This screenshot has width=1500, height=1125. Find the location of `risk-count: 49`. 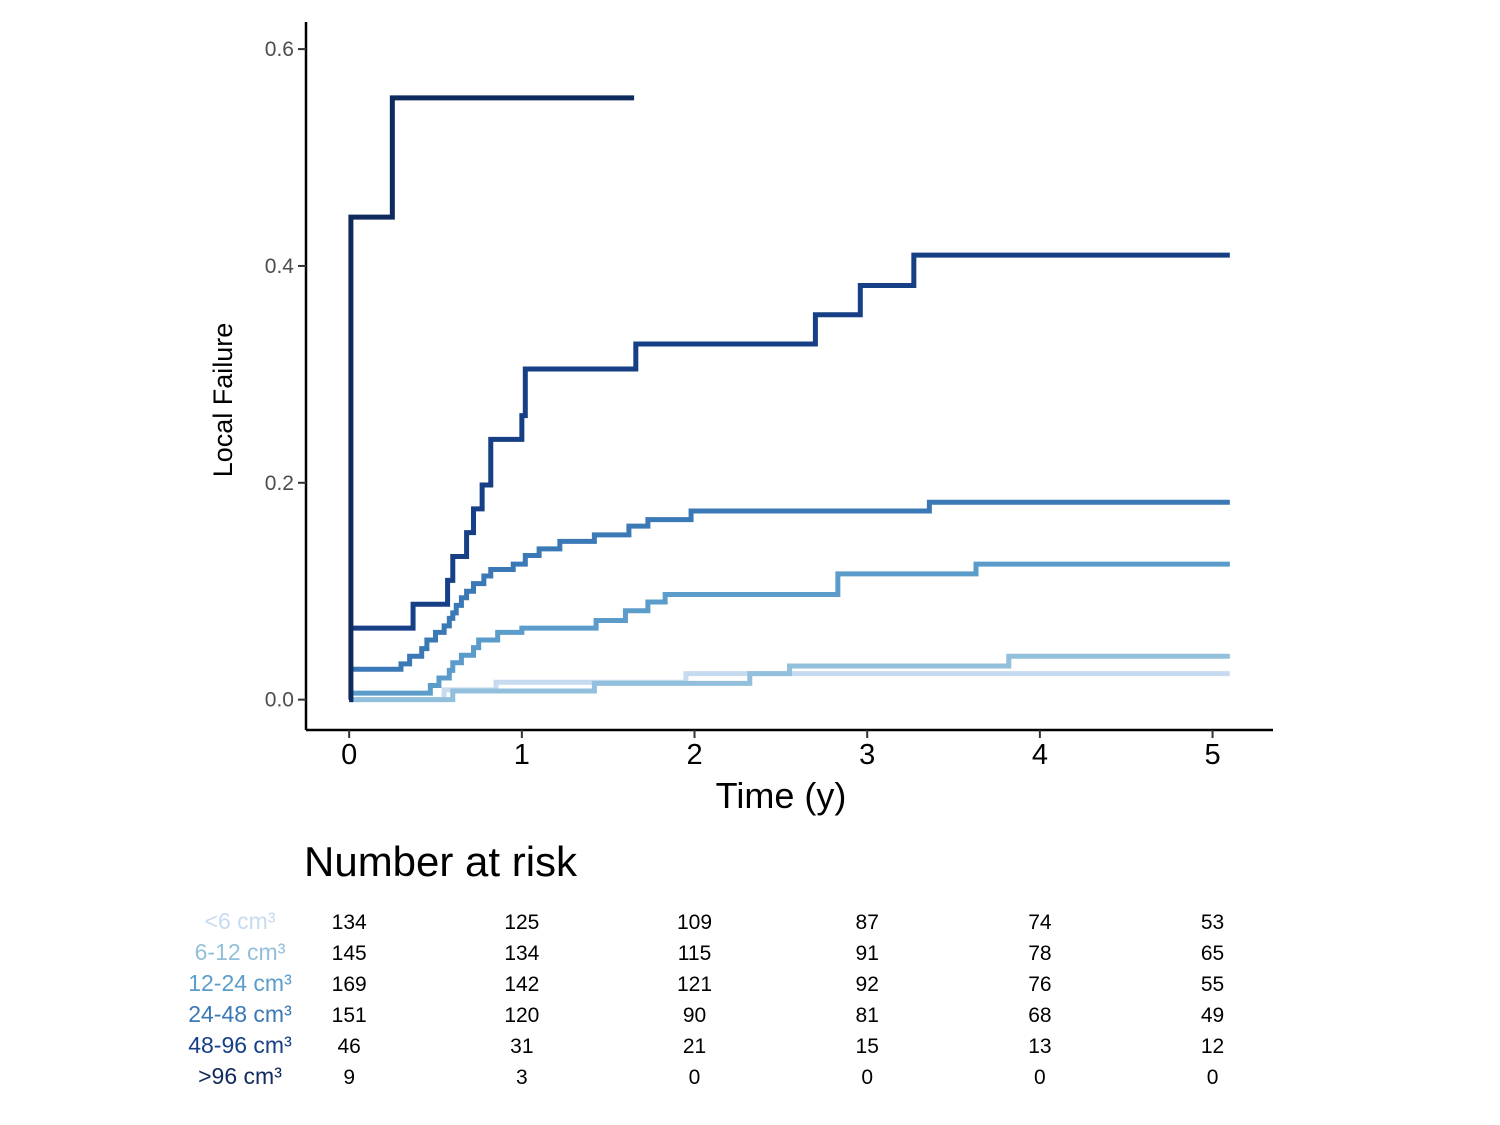

risk-count: 49 is located at coordinates (1212, 1015).